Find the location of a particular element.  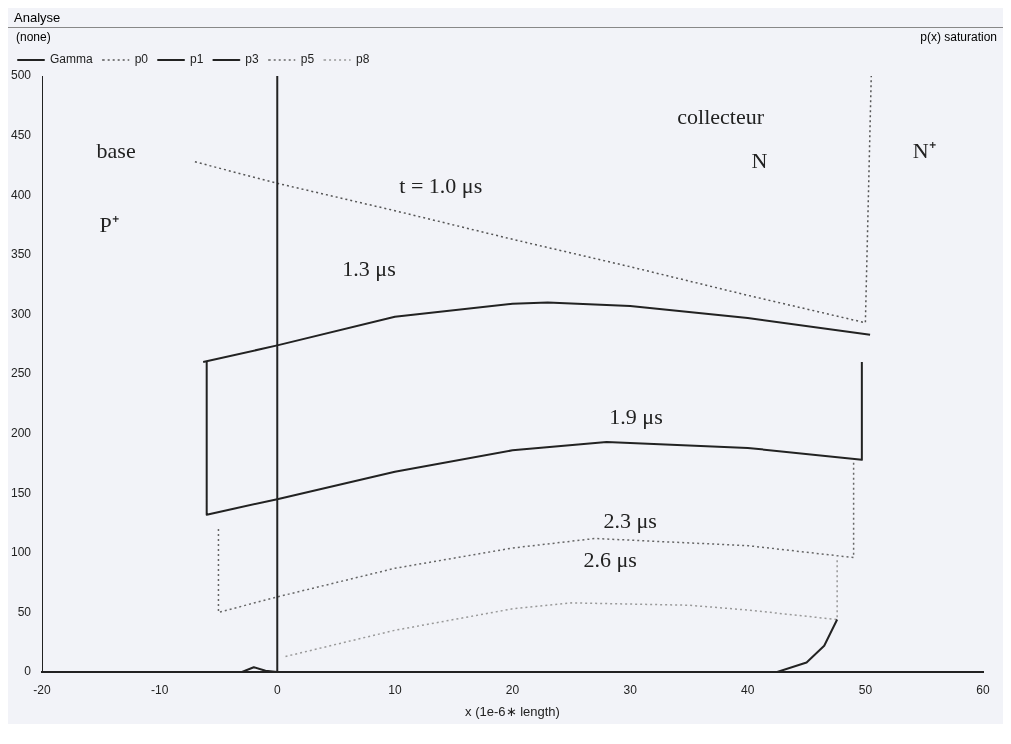

x-tick-label: 0 is located at coordinates (277, 689).